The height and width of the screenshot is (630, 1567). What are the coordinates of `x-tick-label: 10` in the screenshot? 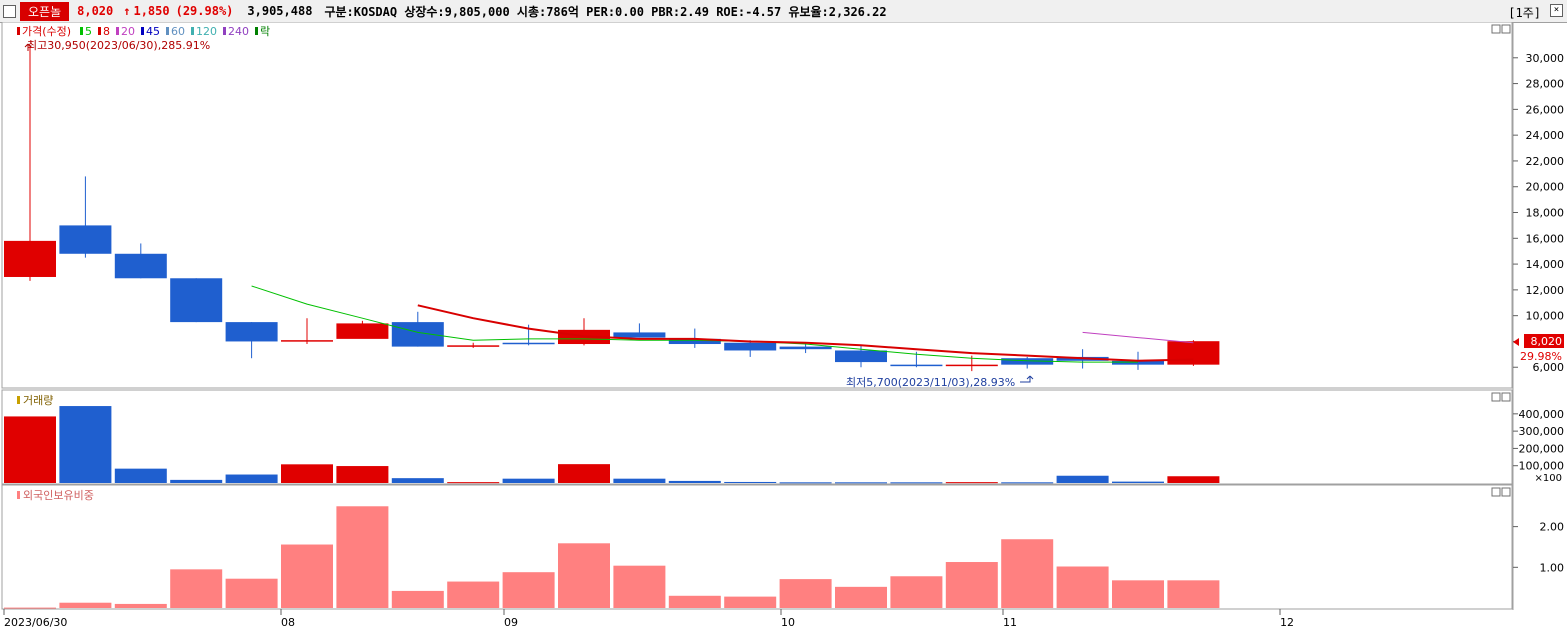 It's located at (788, 622).